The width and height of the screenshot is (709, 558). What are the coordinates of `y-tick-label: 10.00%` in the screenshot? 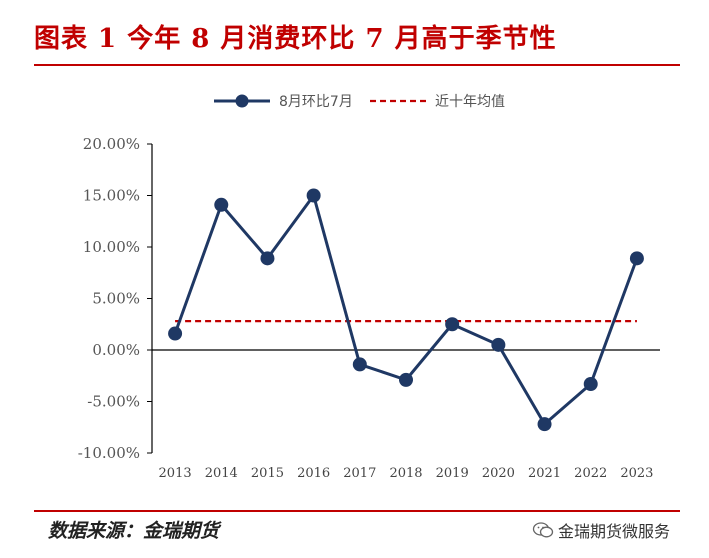 It's located at (111, 247).